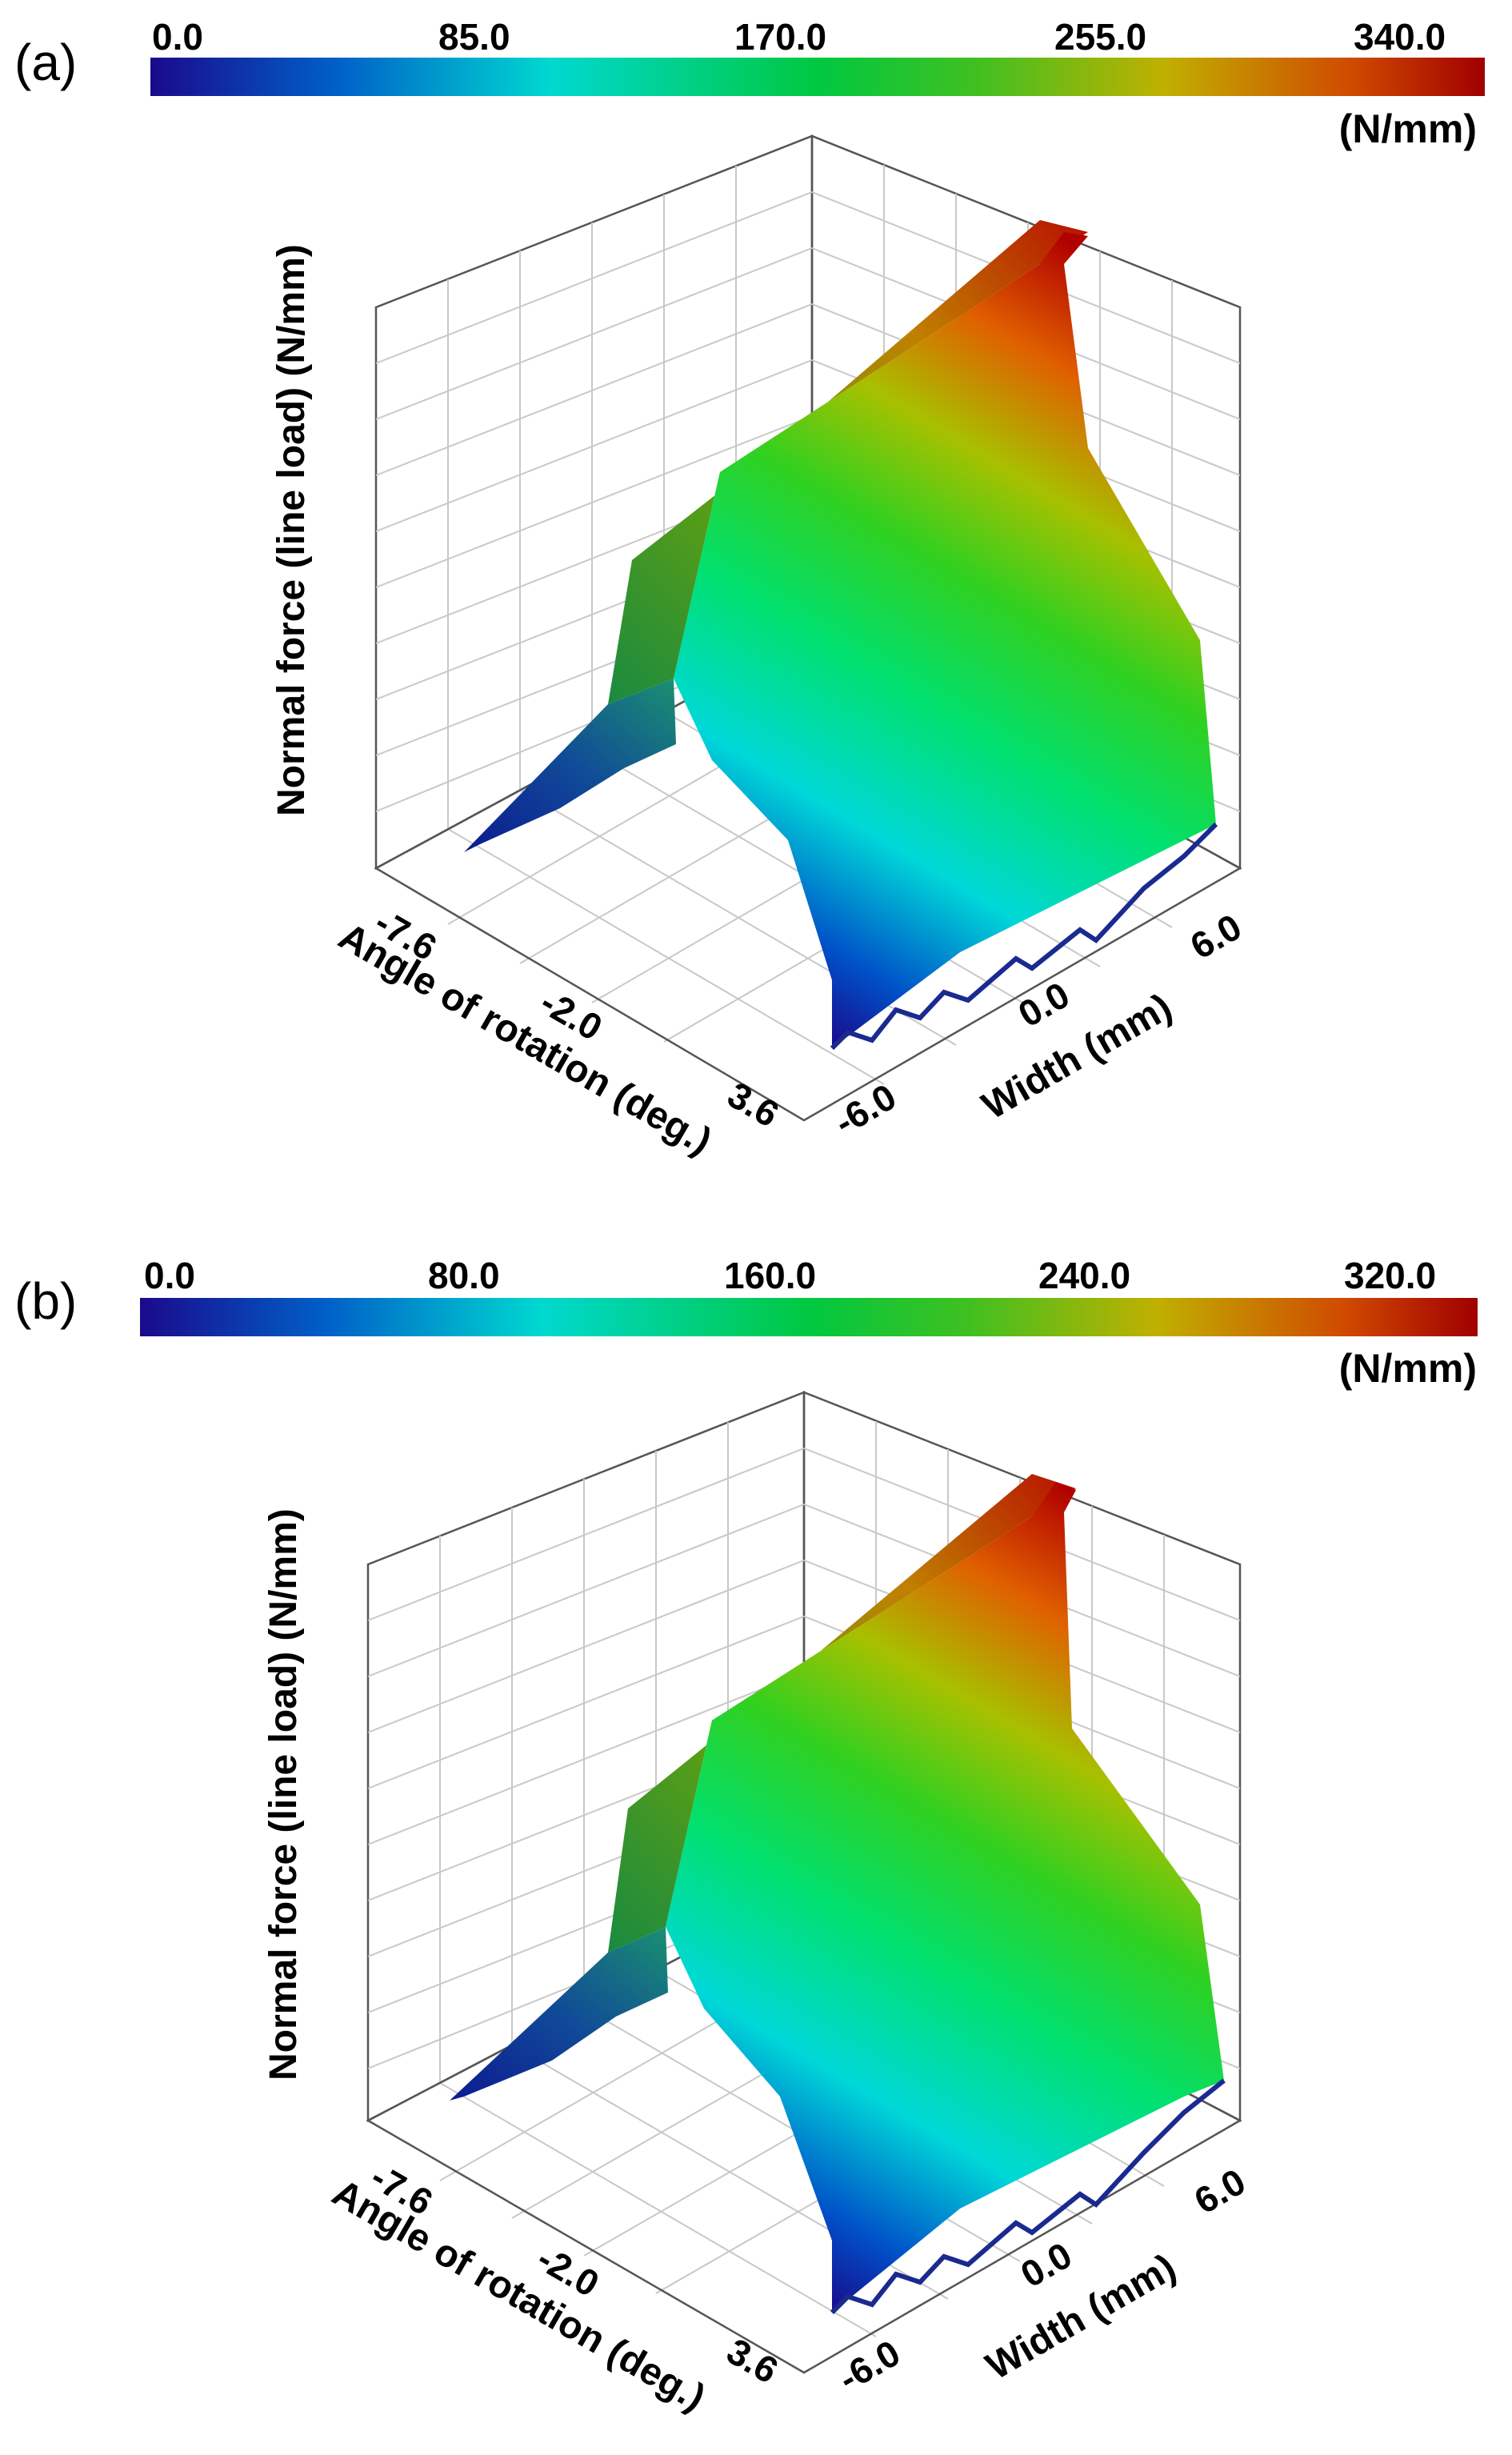 The image size is (1512, 2455). I want to click on panel-a-colorbar, so click(817, 77).